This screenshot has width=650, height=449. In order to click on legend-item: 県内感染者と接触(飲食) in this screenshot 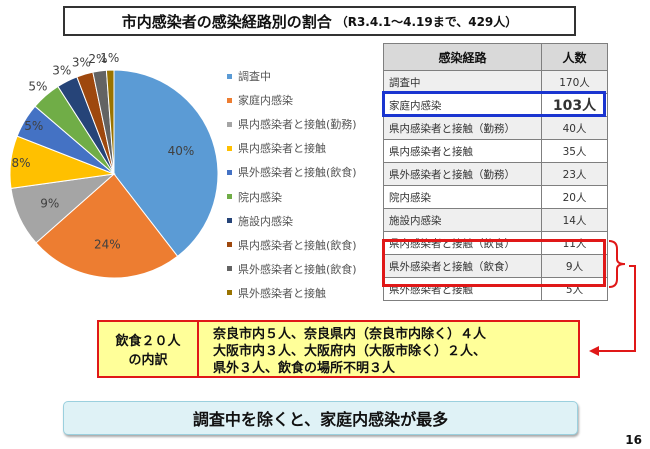, I will do `click(292, 245)`.